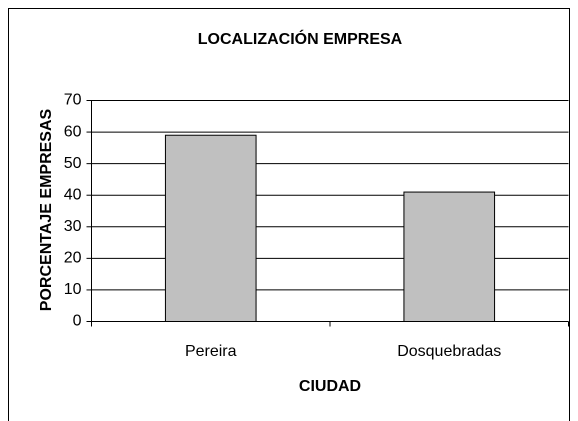 Image resolution: width=578 pixels, height=421 pixels. What do you see at coordinates (300, 38) in the screenshot?
I see `chart-title: LOCALIZACIÓN EMPRESA` at bounding box center [300, 38].